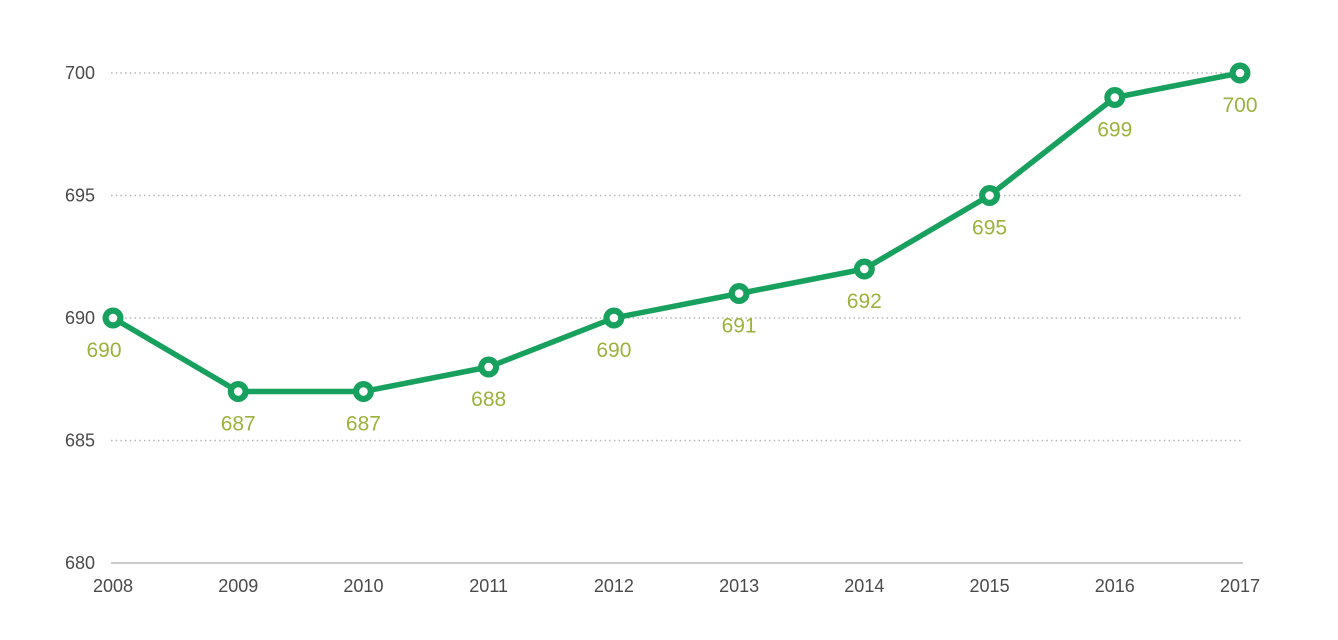 Image resolution: width=1338 pixels, height=640 pixels. Describe the element at coordinates (113, 586) in the screenshot. I see `x-tick-label: 2008` at that location.